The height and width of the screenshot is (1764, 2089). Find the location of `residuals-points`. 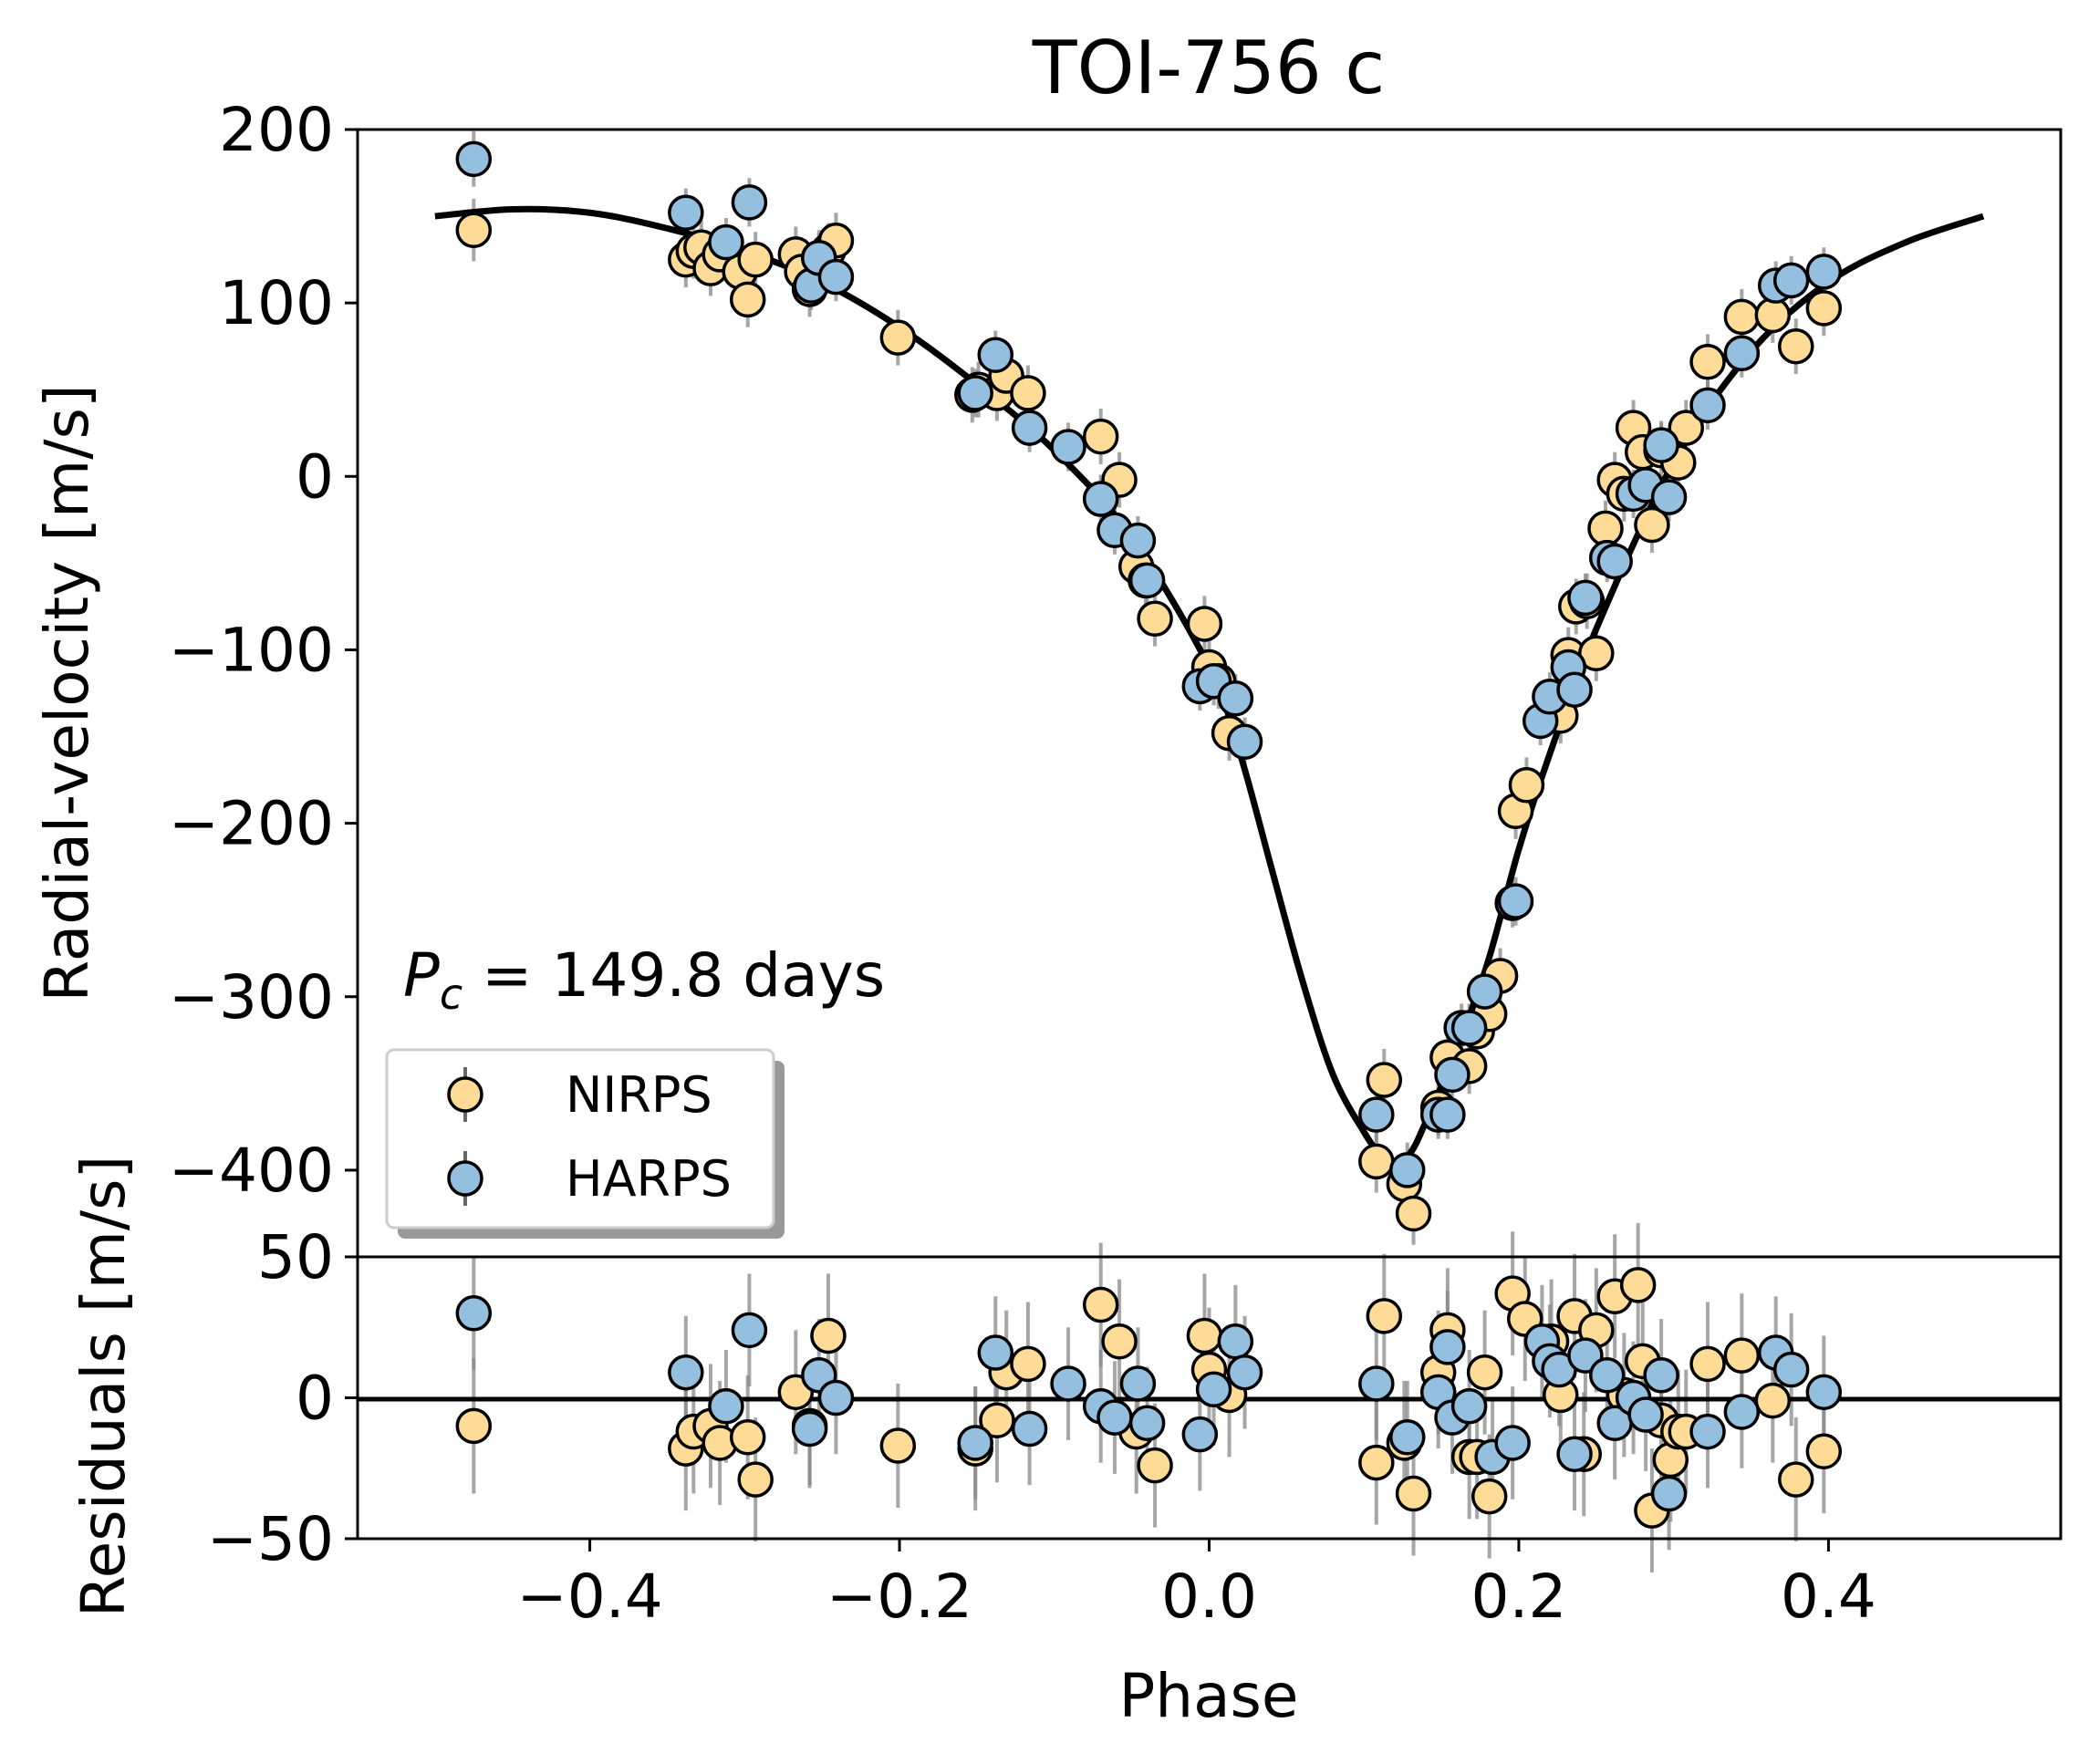

residuals-points is located at coordinates (1149, 1398).